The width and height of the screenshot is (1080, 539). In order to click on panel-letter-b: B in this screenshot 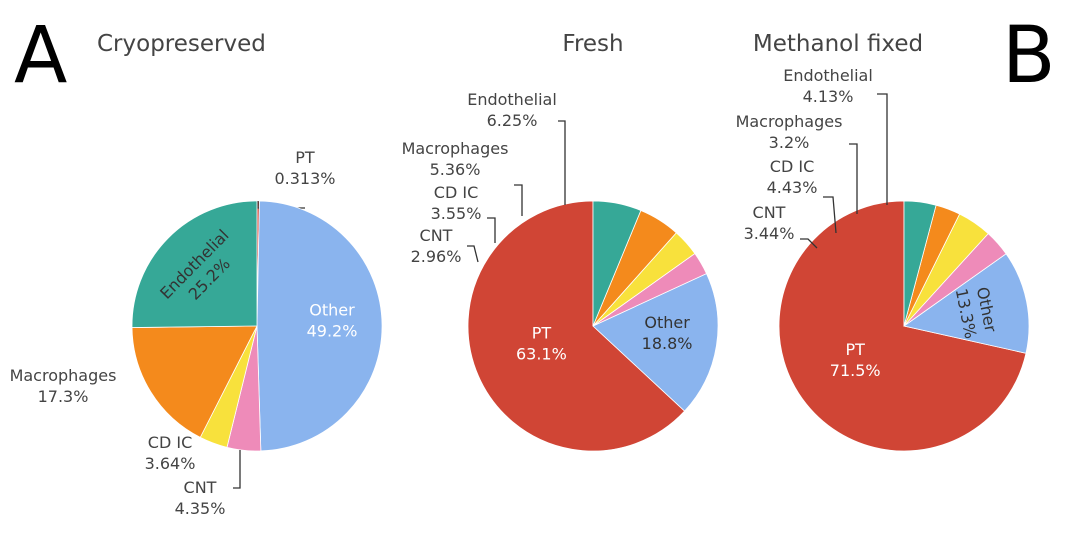, I will do `click(1029, 56)`.